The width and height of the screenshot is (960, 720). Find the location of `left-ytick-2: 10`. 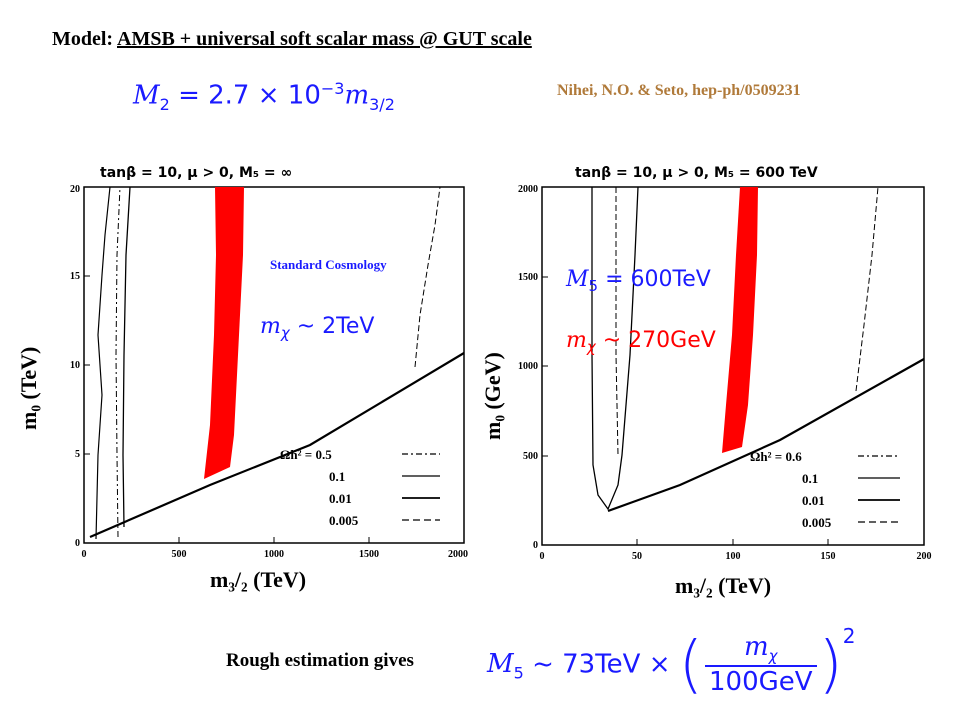

left-ytick-2: 10 is located at coordinates (75, 365).